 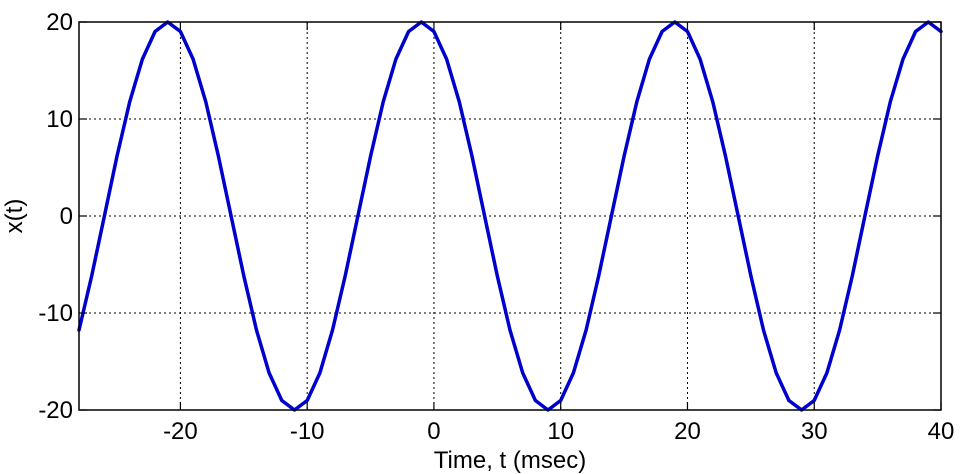 I want to click on x-tick-label: -20, so click(x=180, y=431).